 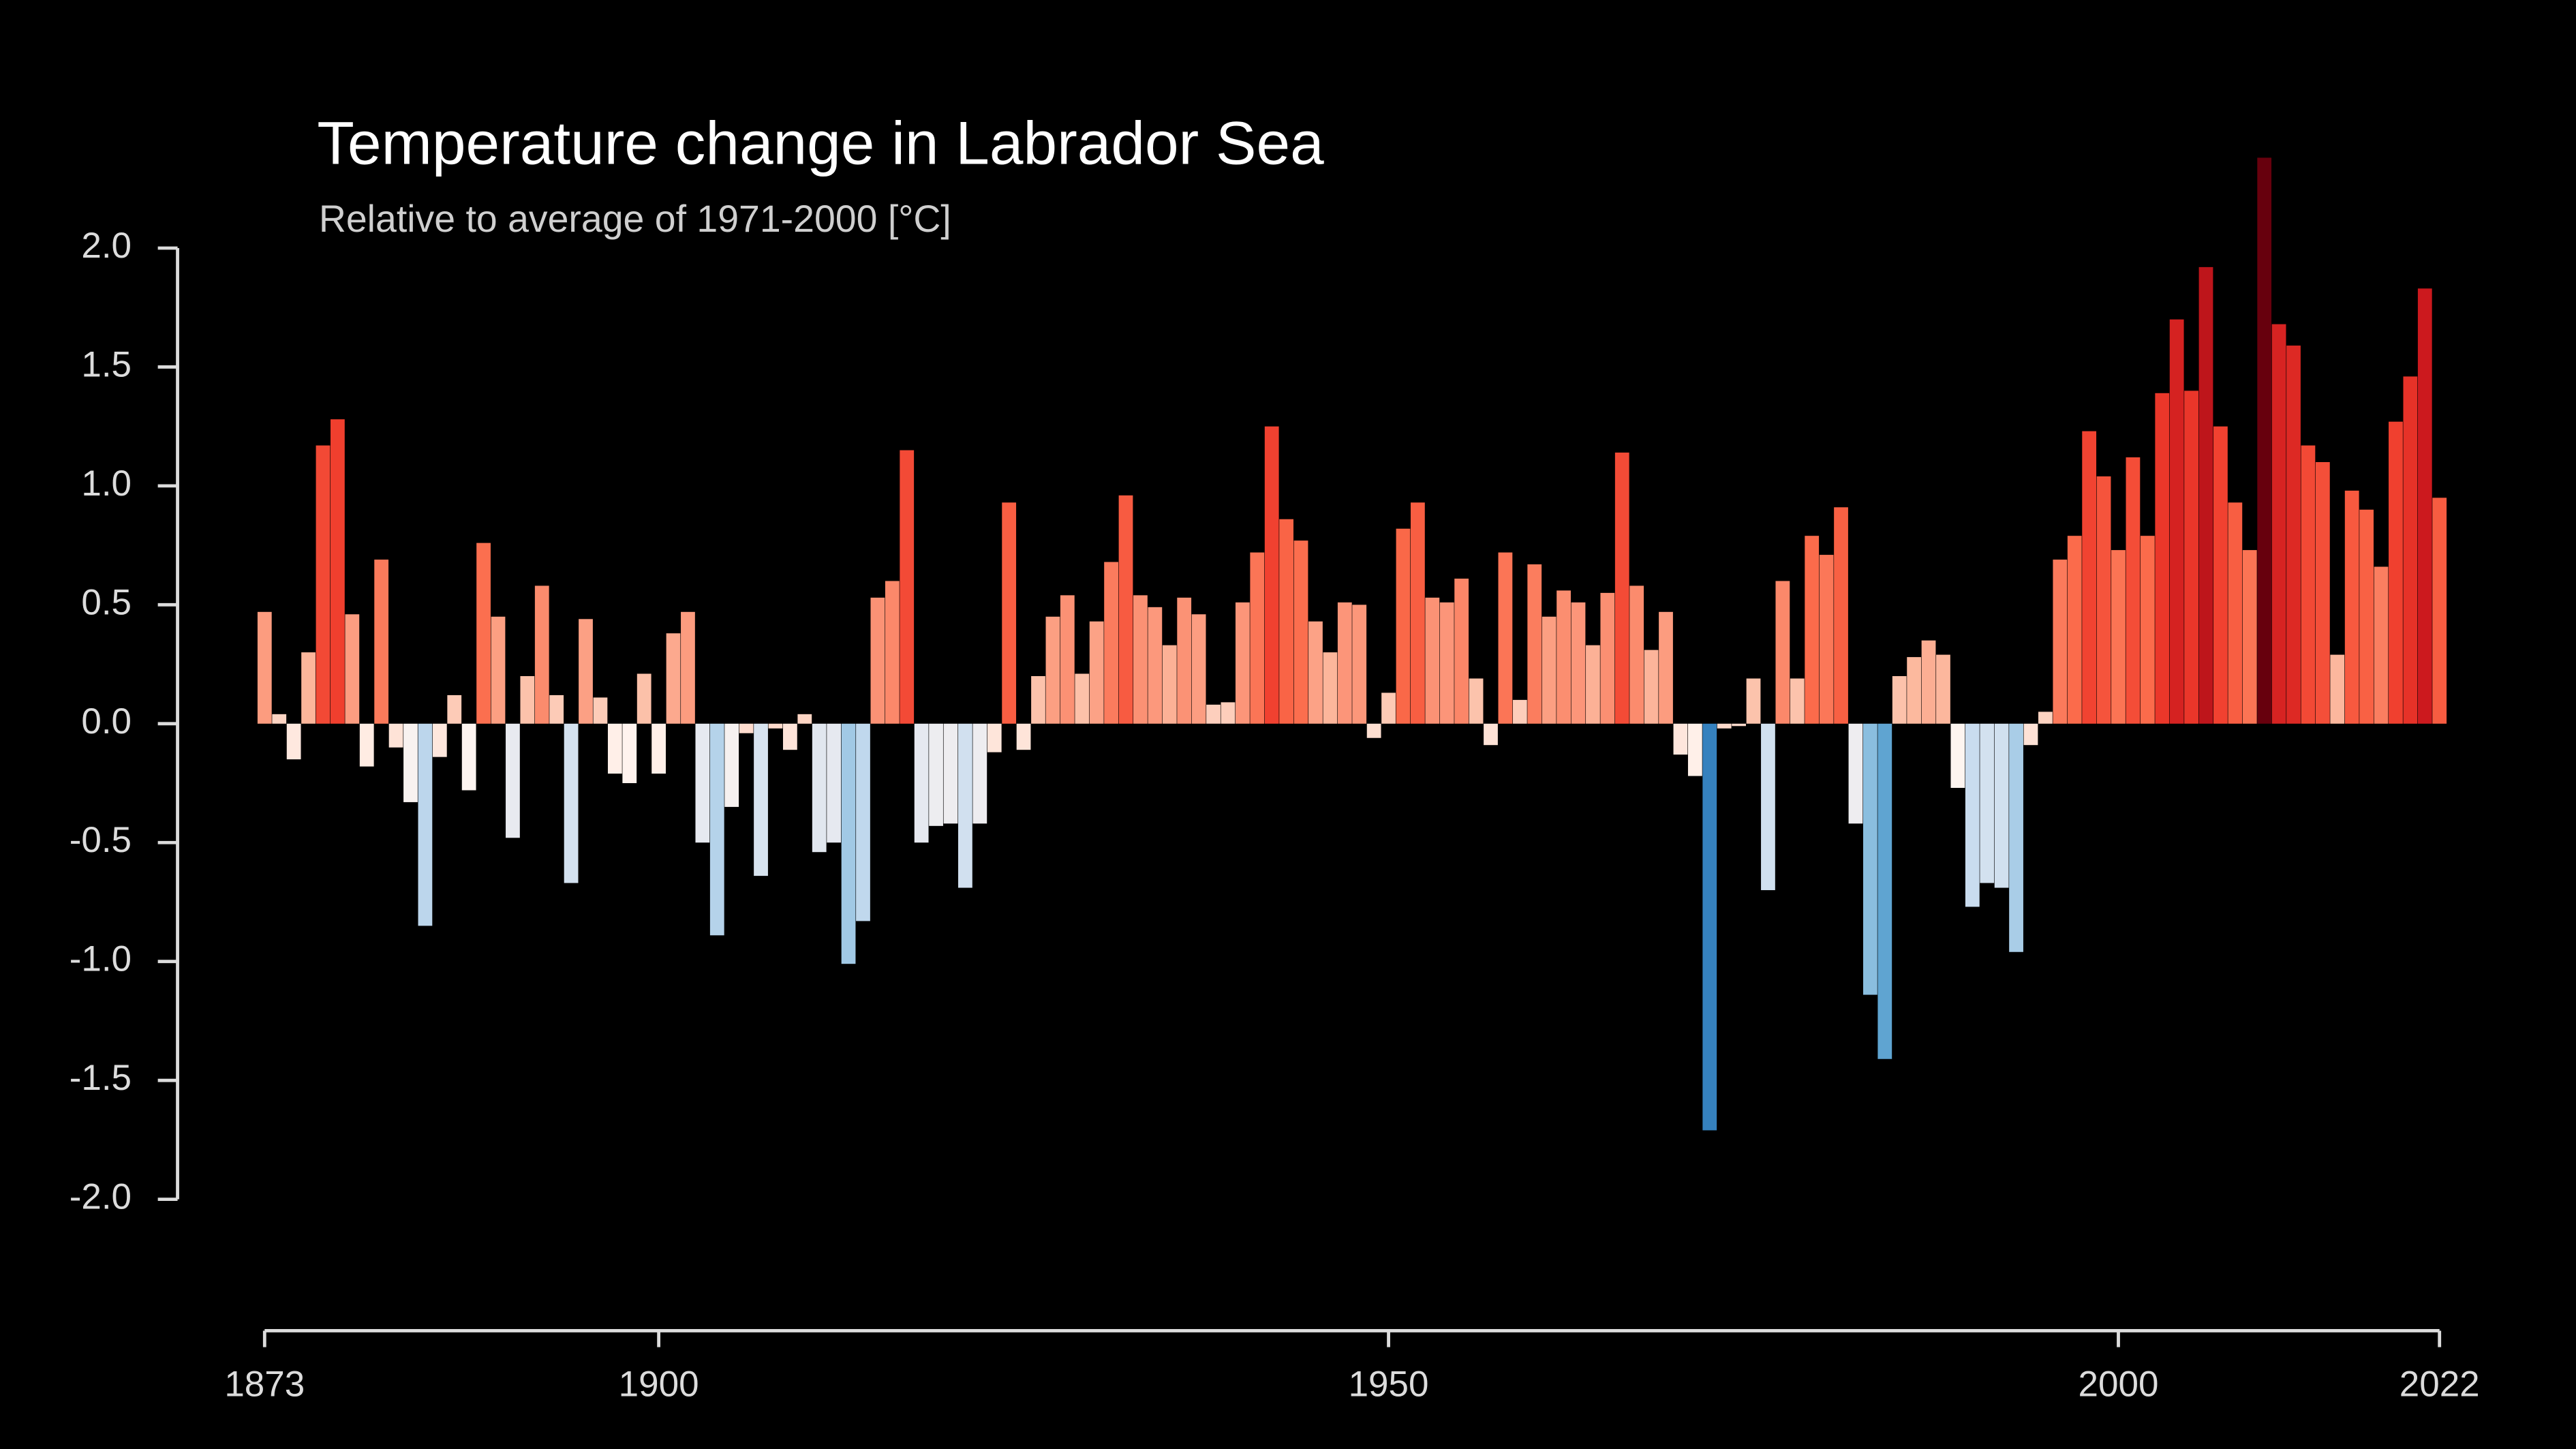 I want to click on y-tick-label: 0.5, so click(x=107, y=602).